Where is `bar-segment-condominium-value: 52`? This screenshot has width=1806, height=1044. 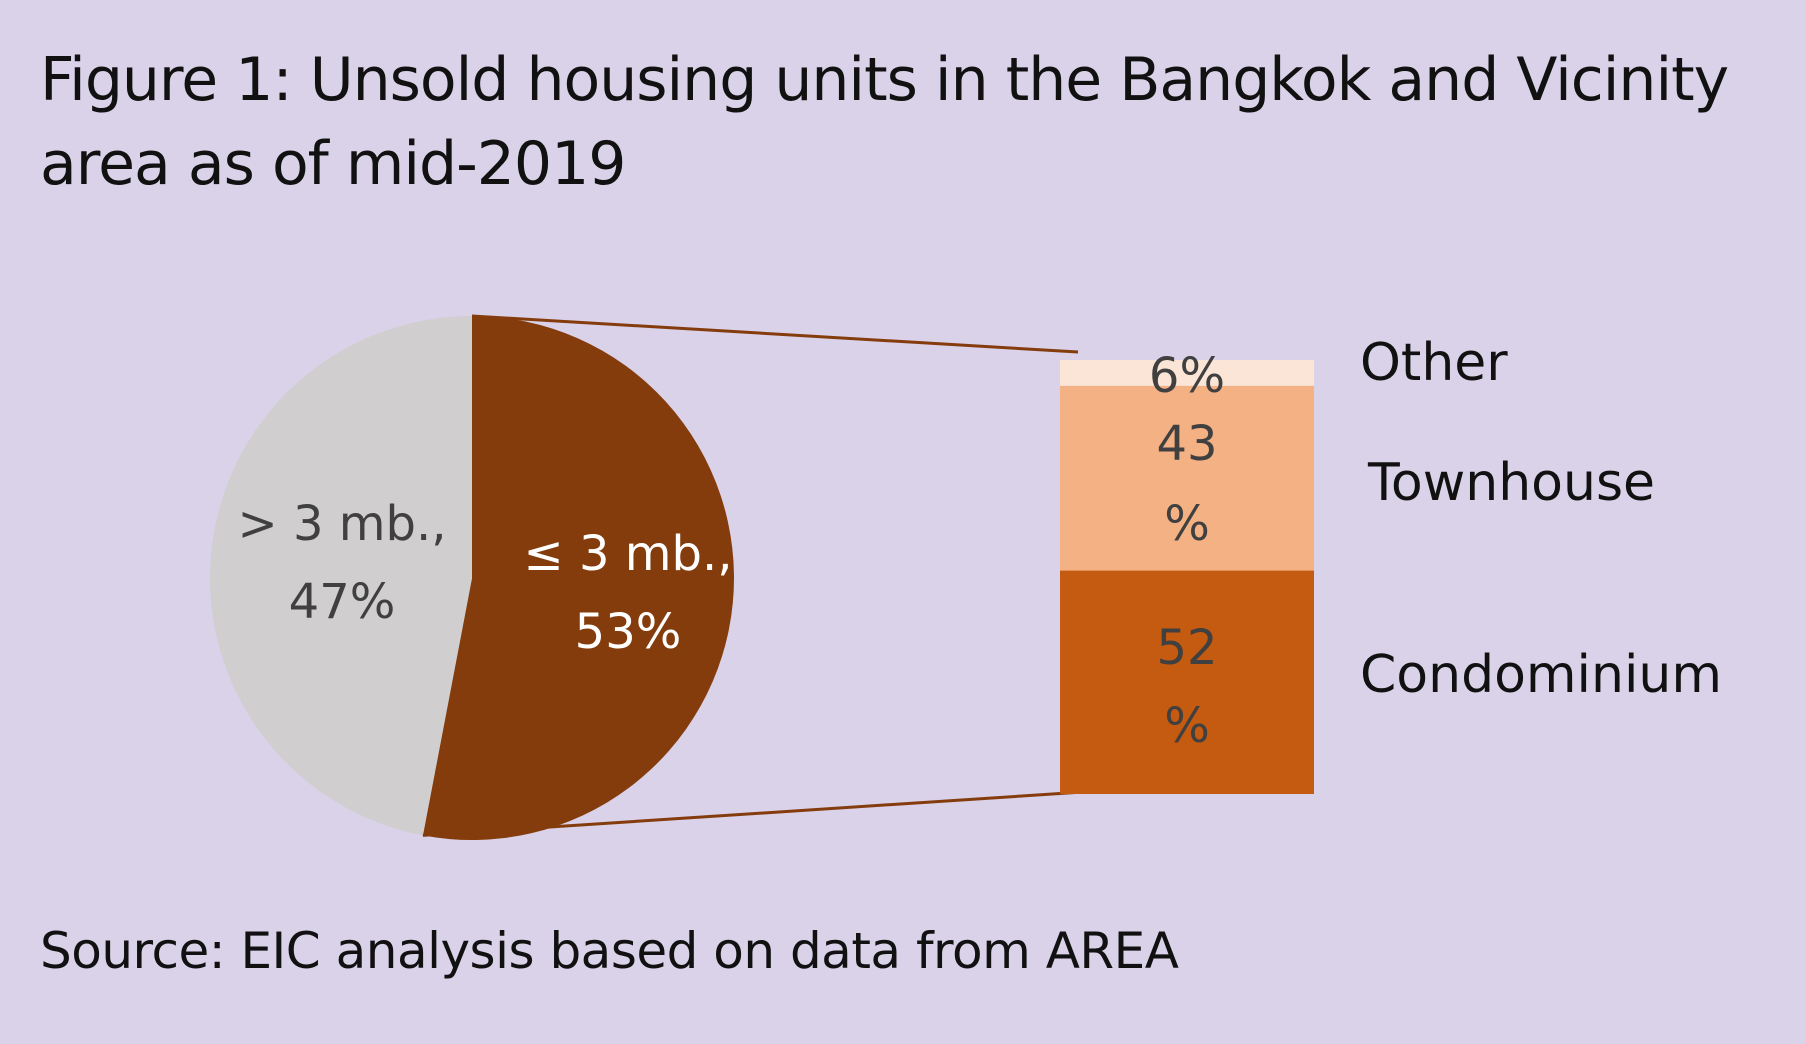
bar-segment-condominium-value: 52 is located at coordinates (1186, 648).